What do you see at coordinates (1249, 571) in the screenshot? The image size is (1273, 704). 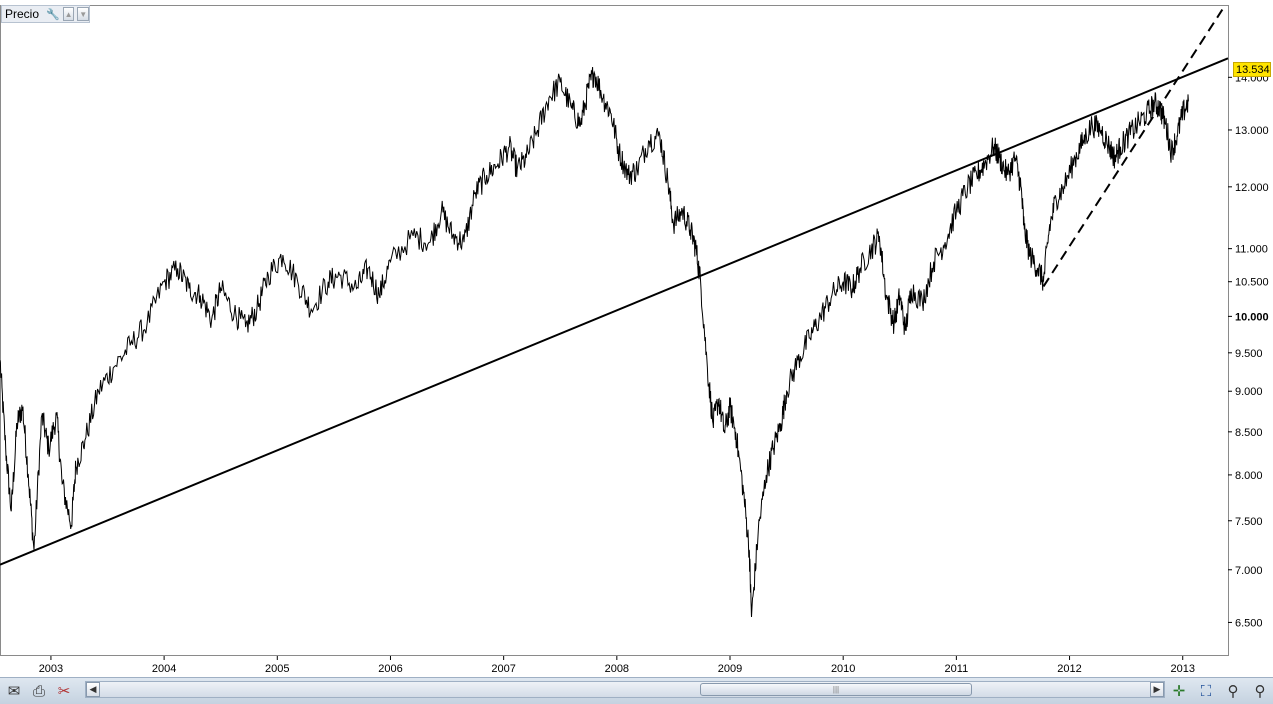 I see `y-tick-label: 7.000` at bounding box center [1249, 571].